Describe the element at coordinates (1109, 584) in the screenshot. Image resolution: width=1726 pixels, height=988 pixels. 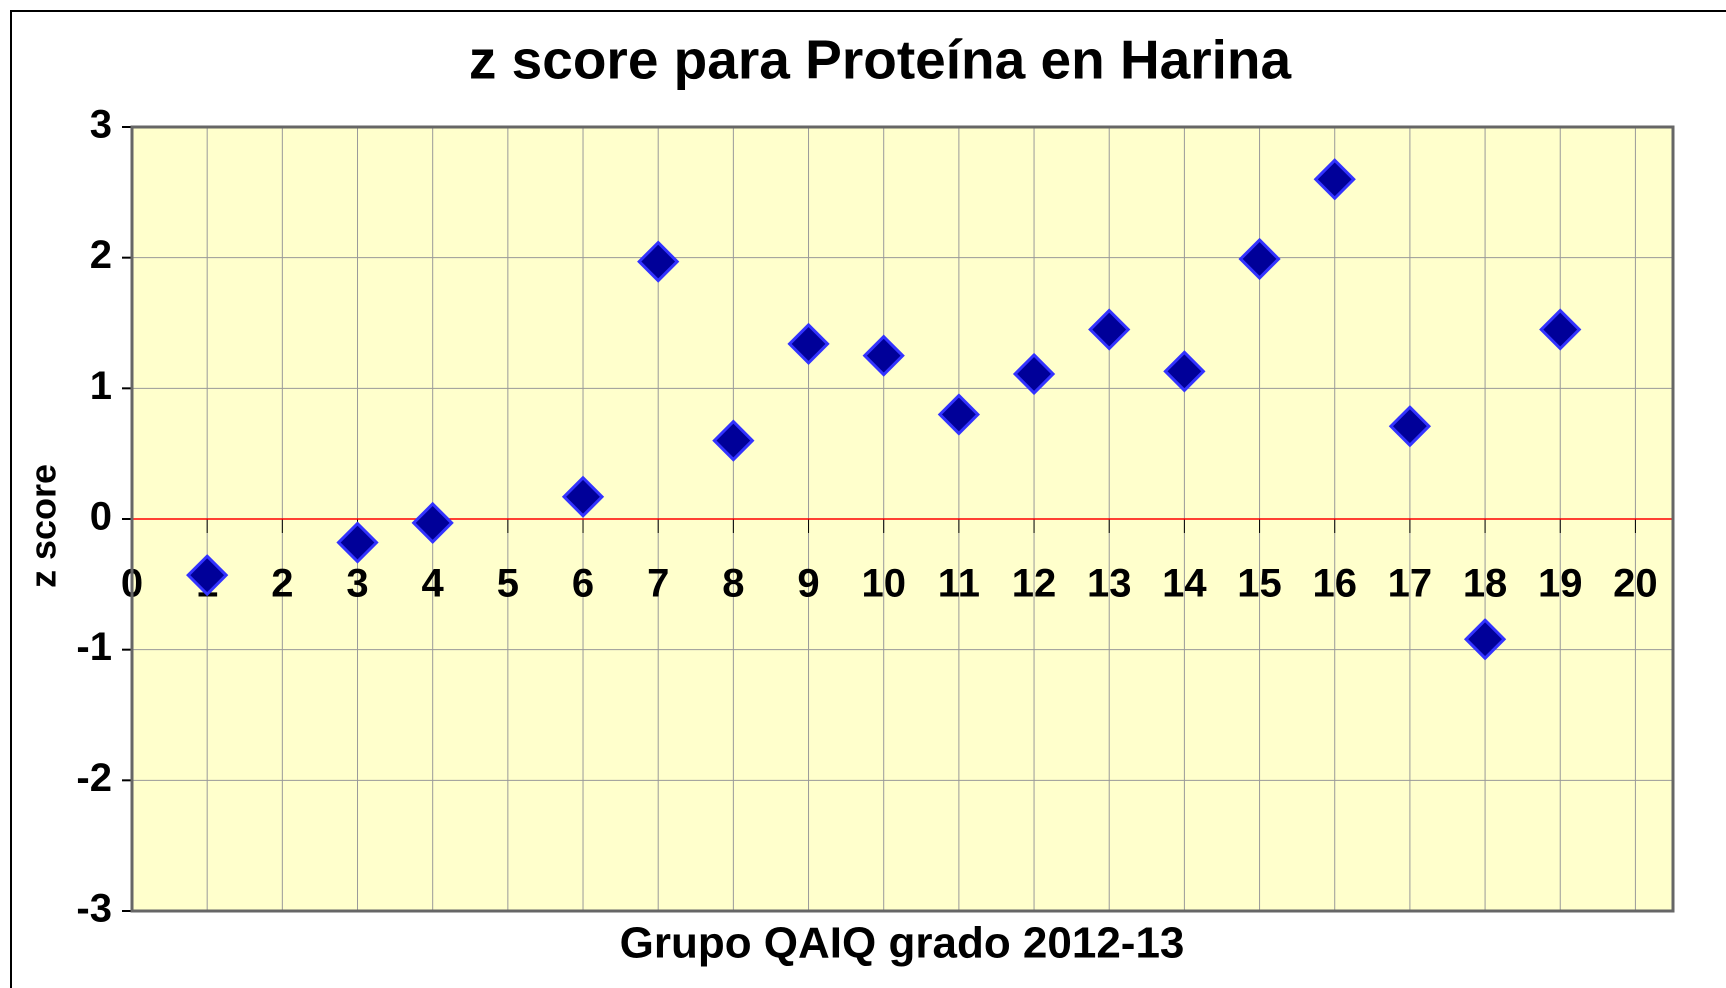
I see `x-tick-label: 13` at that location.